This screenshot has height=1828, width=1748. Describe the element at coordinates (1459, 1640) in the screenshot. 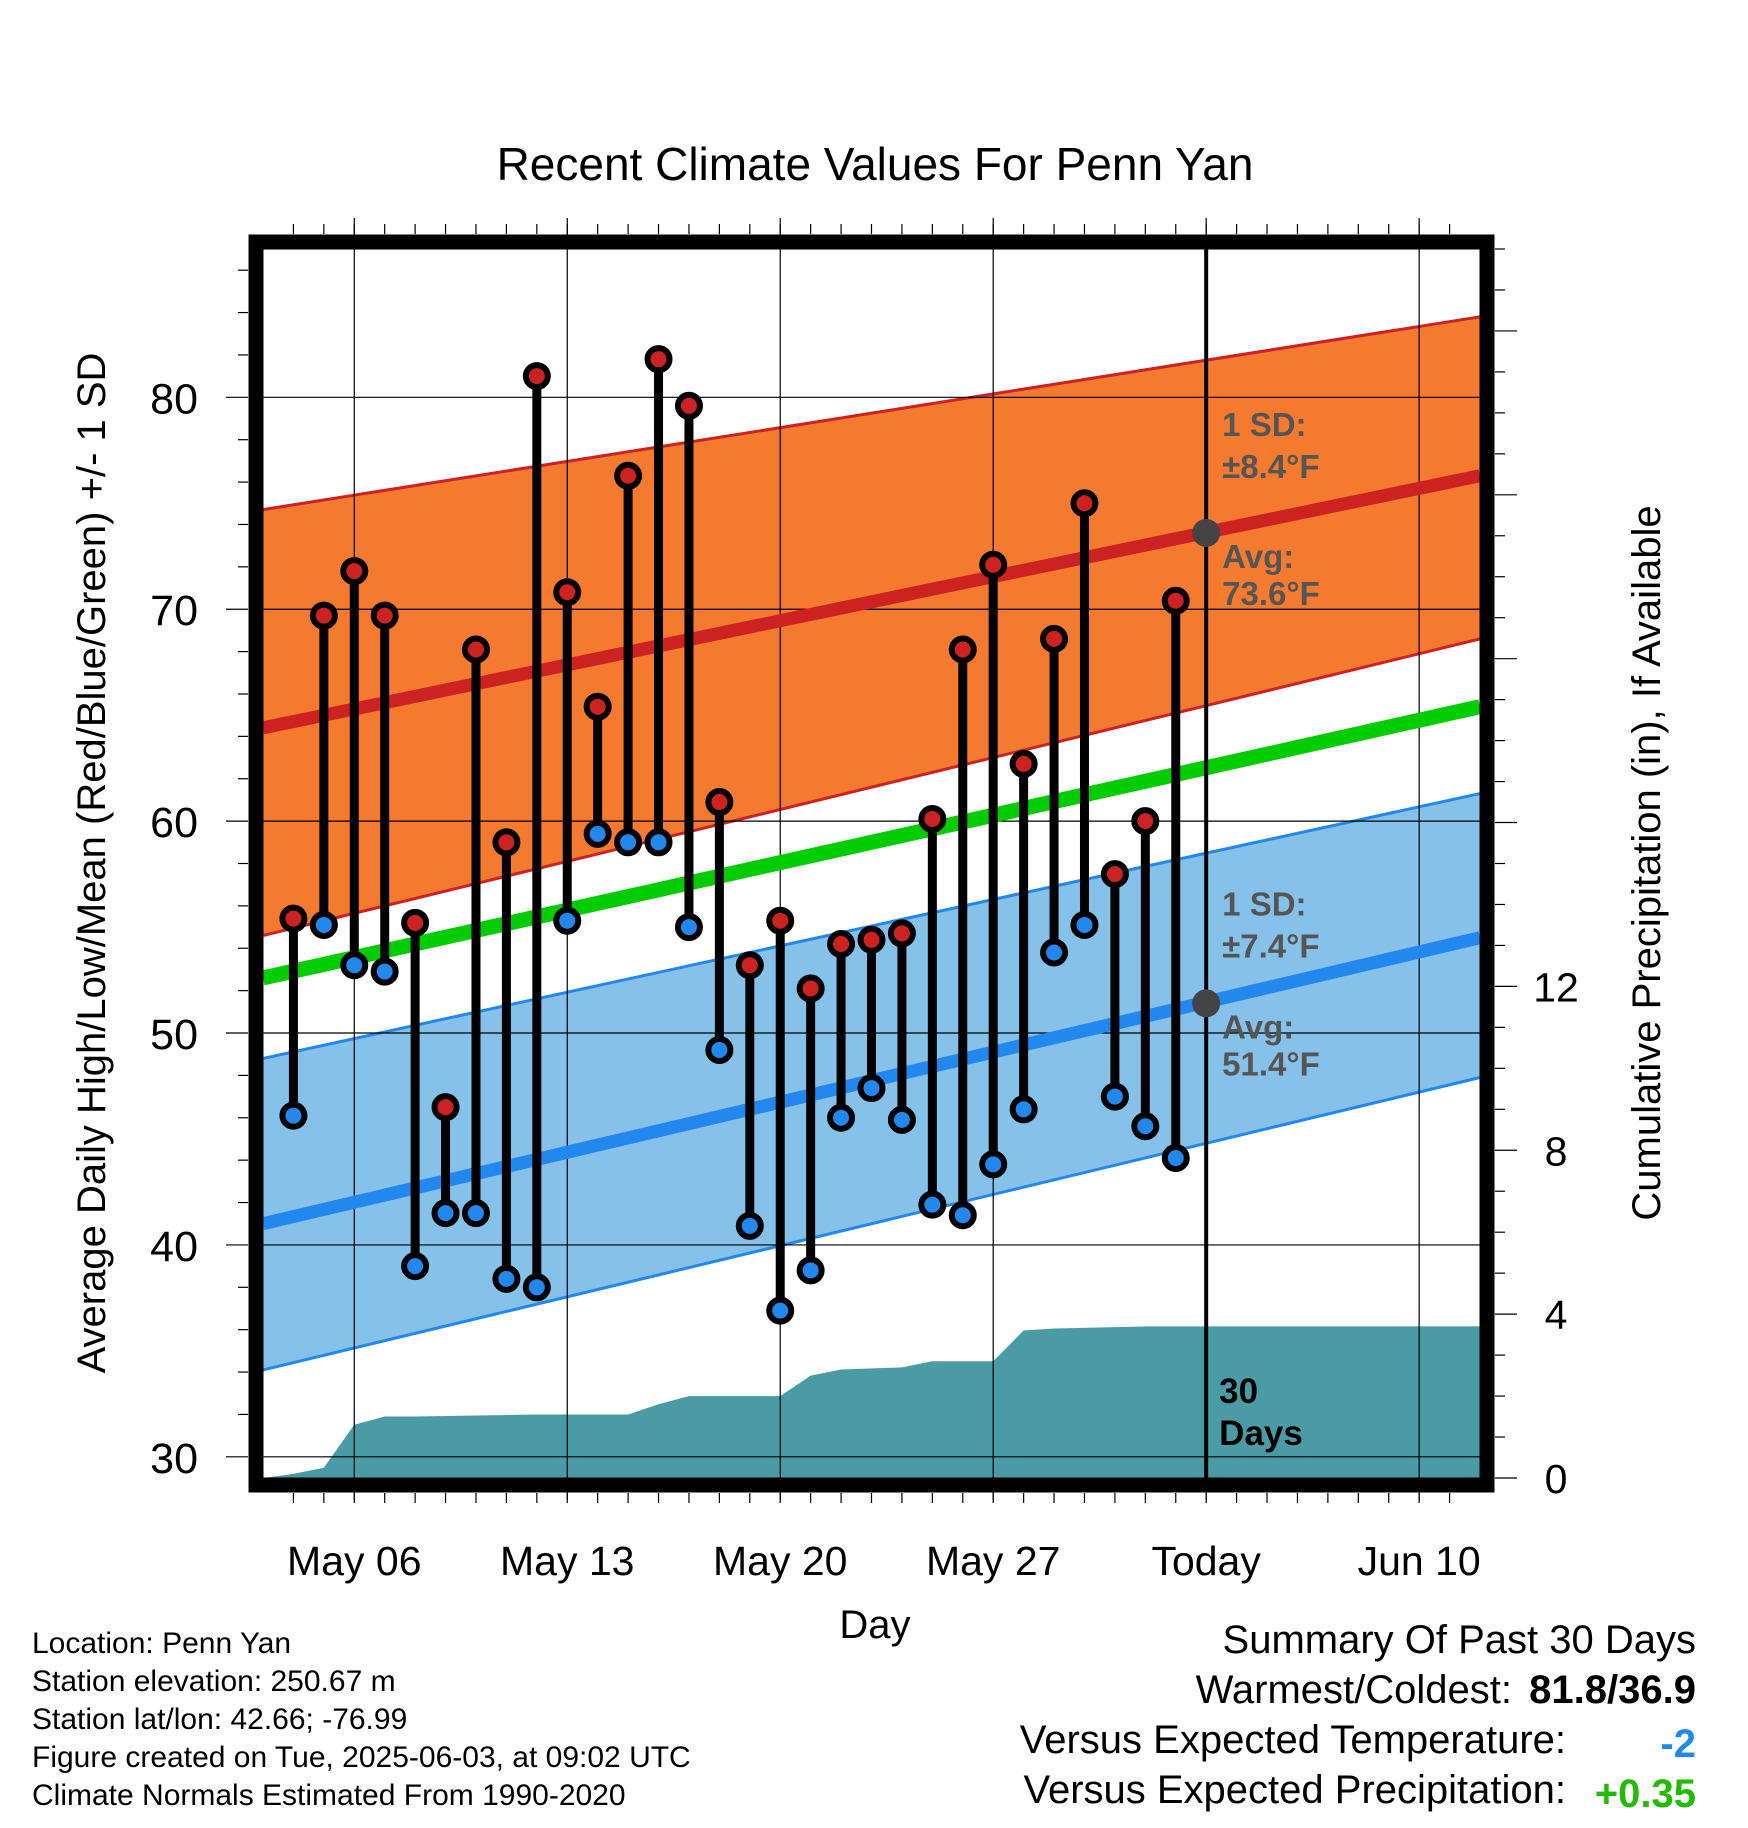

I see `summary-heading: Summary Of Past 30 Days` at that location.